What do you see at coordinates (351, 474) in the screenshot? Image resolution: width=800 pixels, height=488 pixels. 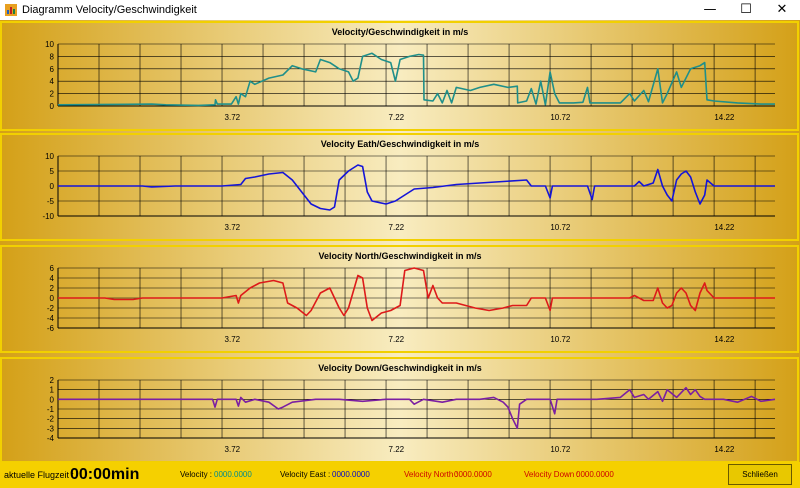 I see `velocity-east-value: 0000.0000` at bounding box center [351, 474].